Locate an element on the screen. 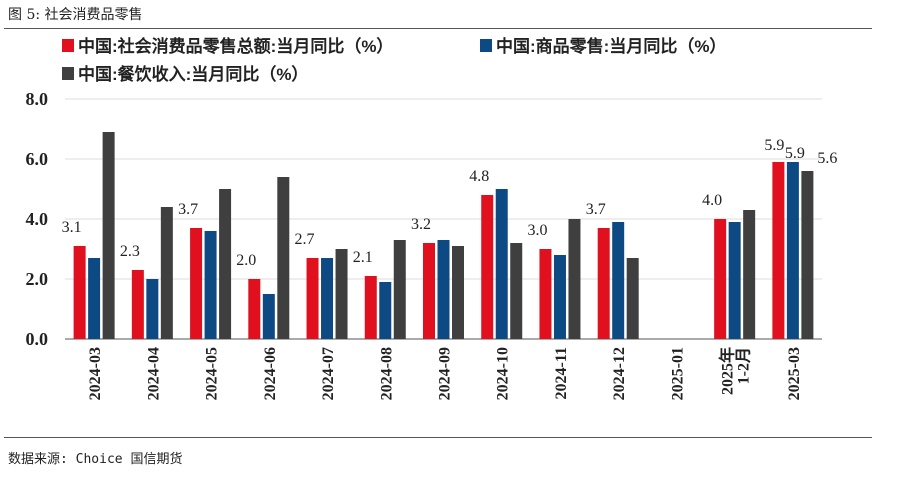  x-tick-text: 2024-04 is located at coordinates (153, 373).